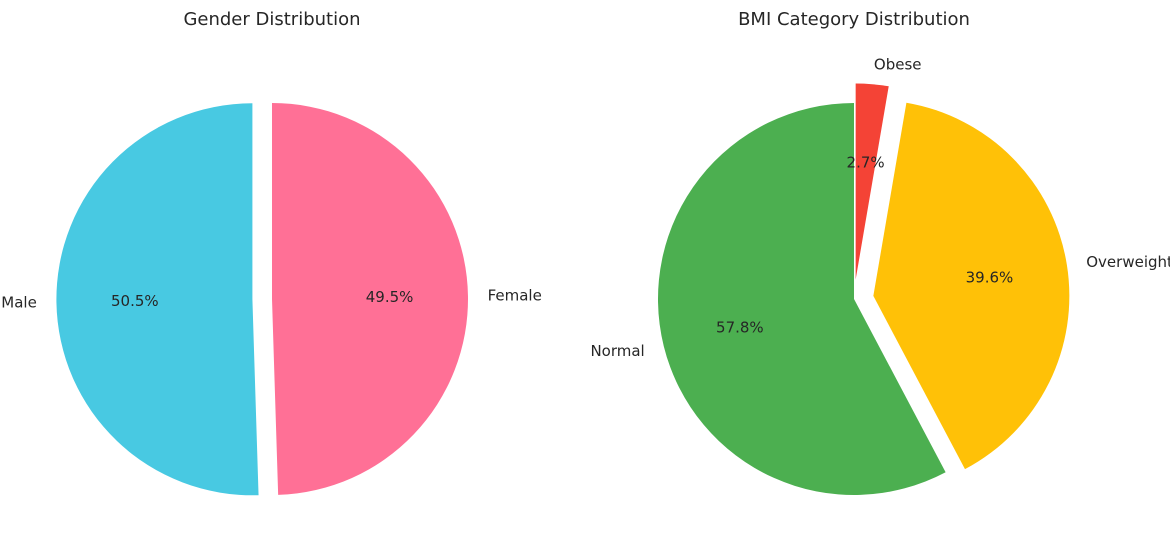  What do you see at coordinates (990, 277) in the screenshot?
I see `slice-percent-label: 39.6%` at bounding box center [990, 277].